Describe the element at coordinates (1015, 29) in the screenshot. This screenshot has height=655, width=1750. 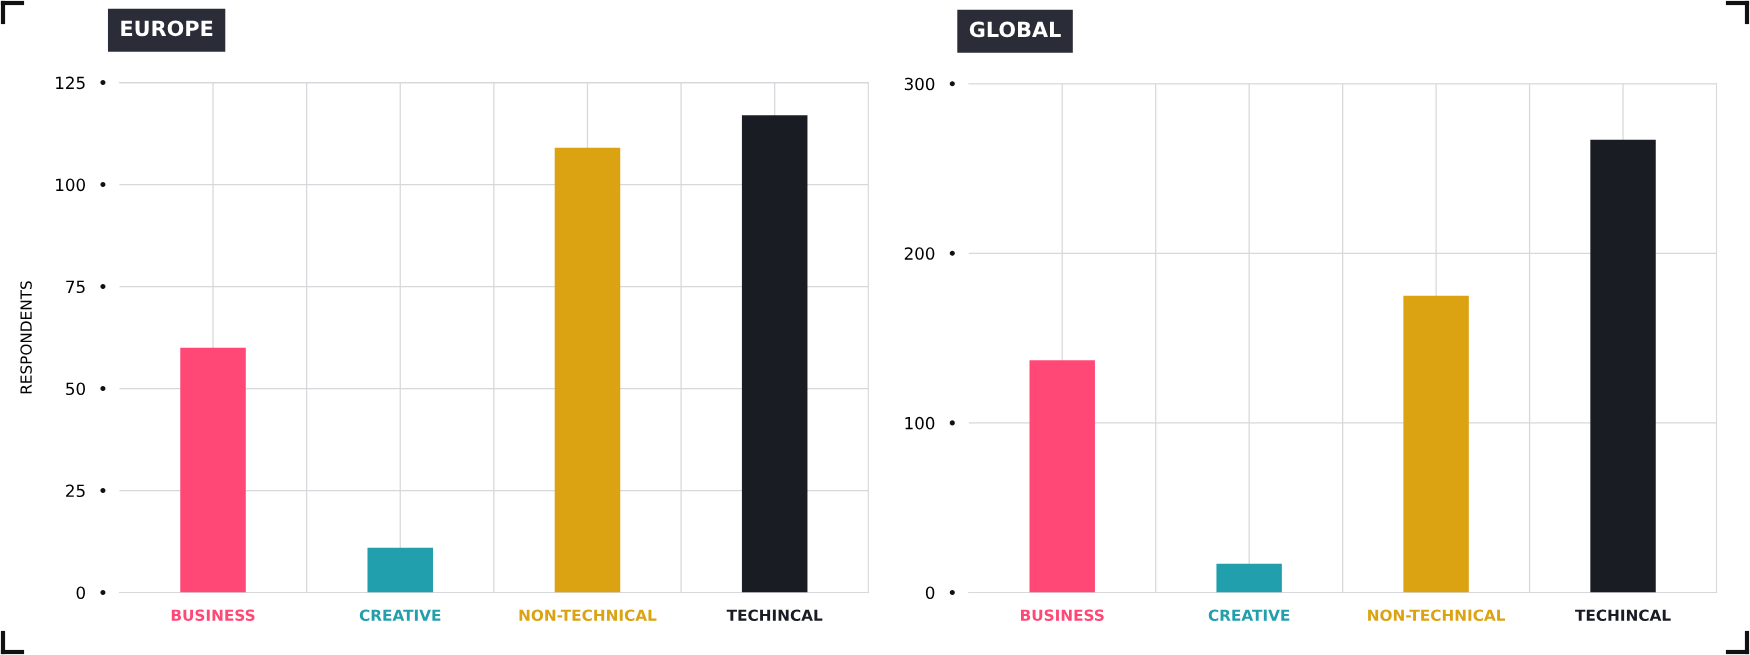
I see `chart-title: GLOBAL` at that location.